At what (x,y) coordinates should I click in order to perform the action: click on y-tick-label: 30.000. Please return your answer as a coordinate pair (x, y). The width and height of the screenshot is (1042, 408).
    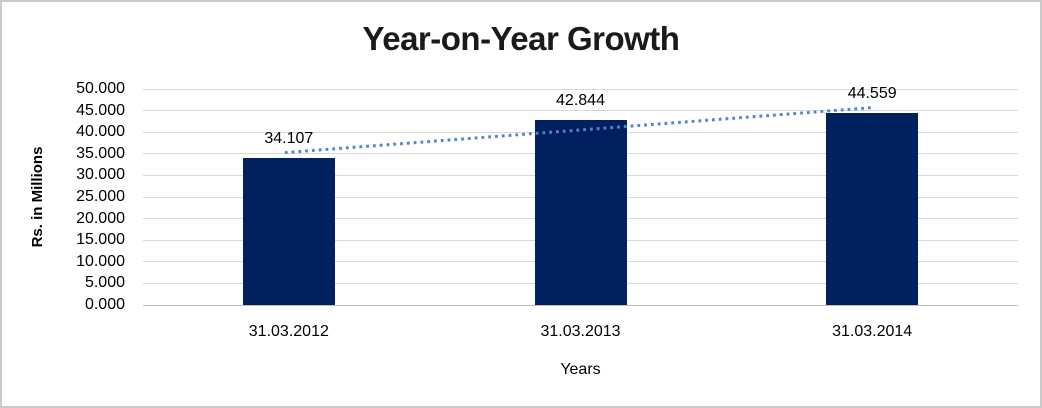
    Looking at the image, I should click on (100, 175).